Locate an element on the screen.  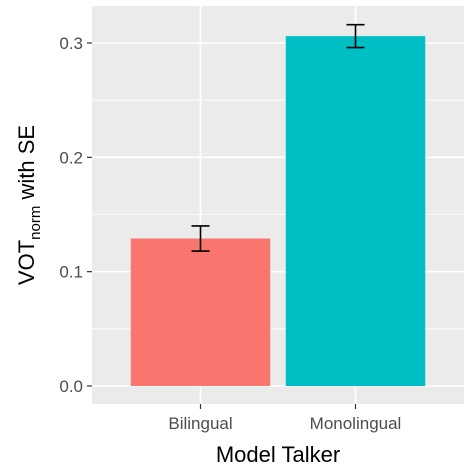
x-axis-title: Model Talker is located at coordinates (278, 454).